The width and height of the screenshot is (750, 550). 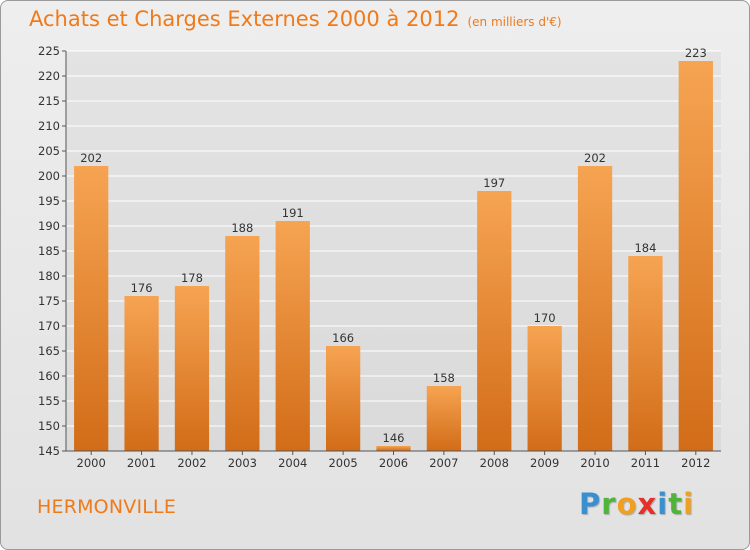 I want to click on logo-letter: r, so click(x=609, y=504).